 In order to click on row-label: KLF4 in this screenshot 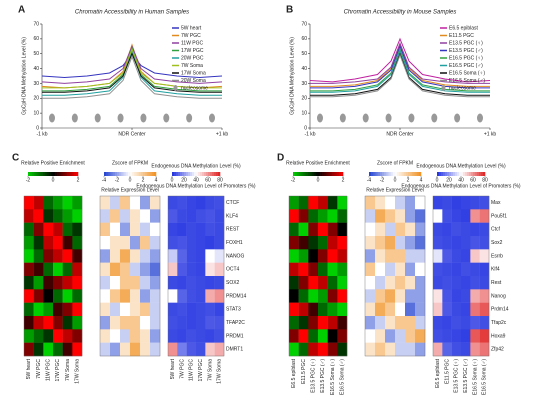, I will do `click(232, 216)`.